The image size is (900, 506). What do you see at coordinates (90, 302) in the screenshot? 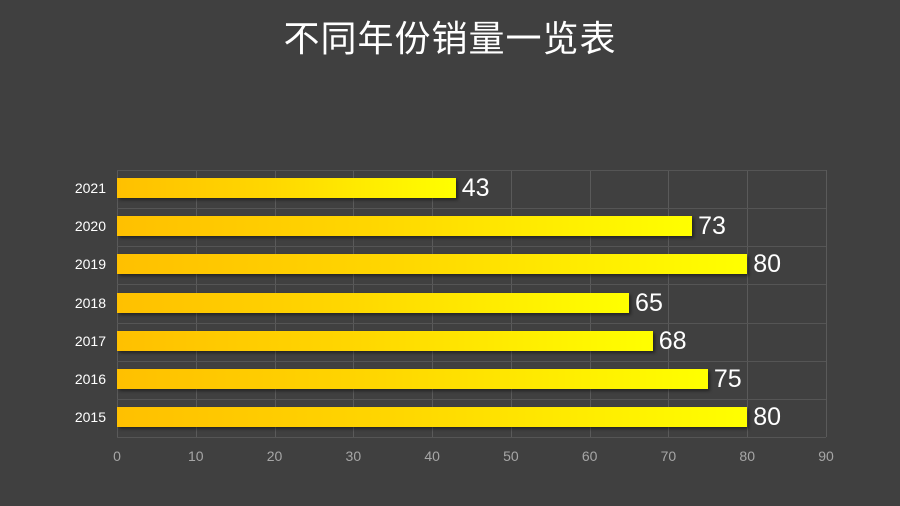
I see `y-axis-label: 2018` at bounding box center [90, 302].